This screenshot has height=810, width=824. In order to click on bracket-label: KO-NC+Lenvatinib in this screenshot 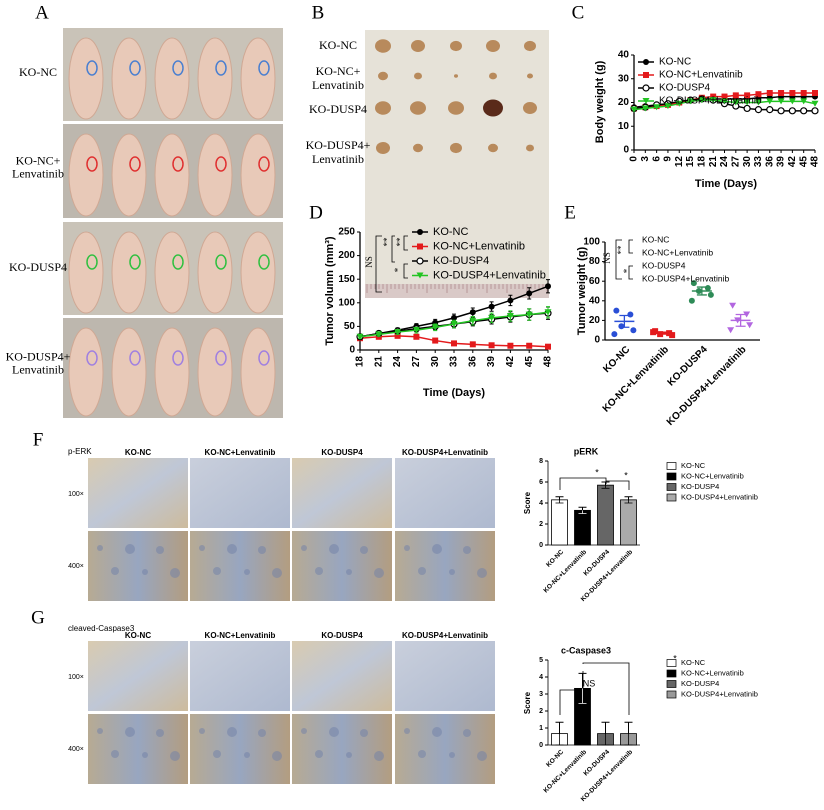, I will do `click(677, 252)`.